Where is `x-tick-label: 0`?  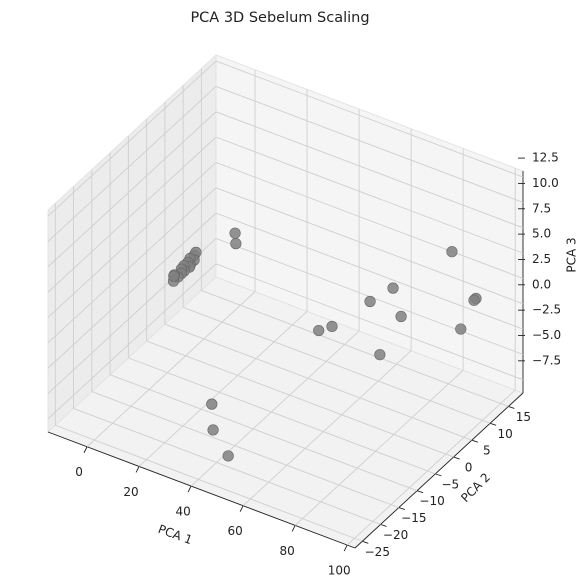
x-tick-label: 0 is located at coordinates (79, 472).